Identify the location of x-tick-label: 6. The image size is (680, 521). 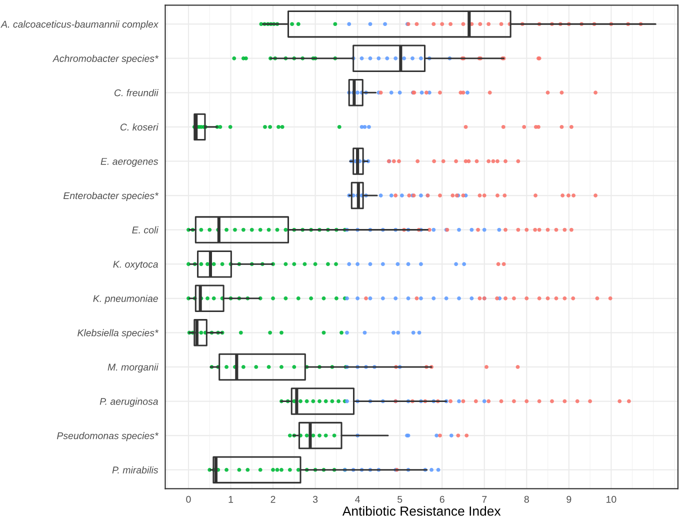
(442, 499).